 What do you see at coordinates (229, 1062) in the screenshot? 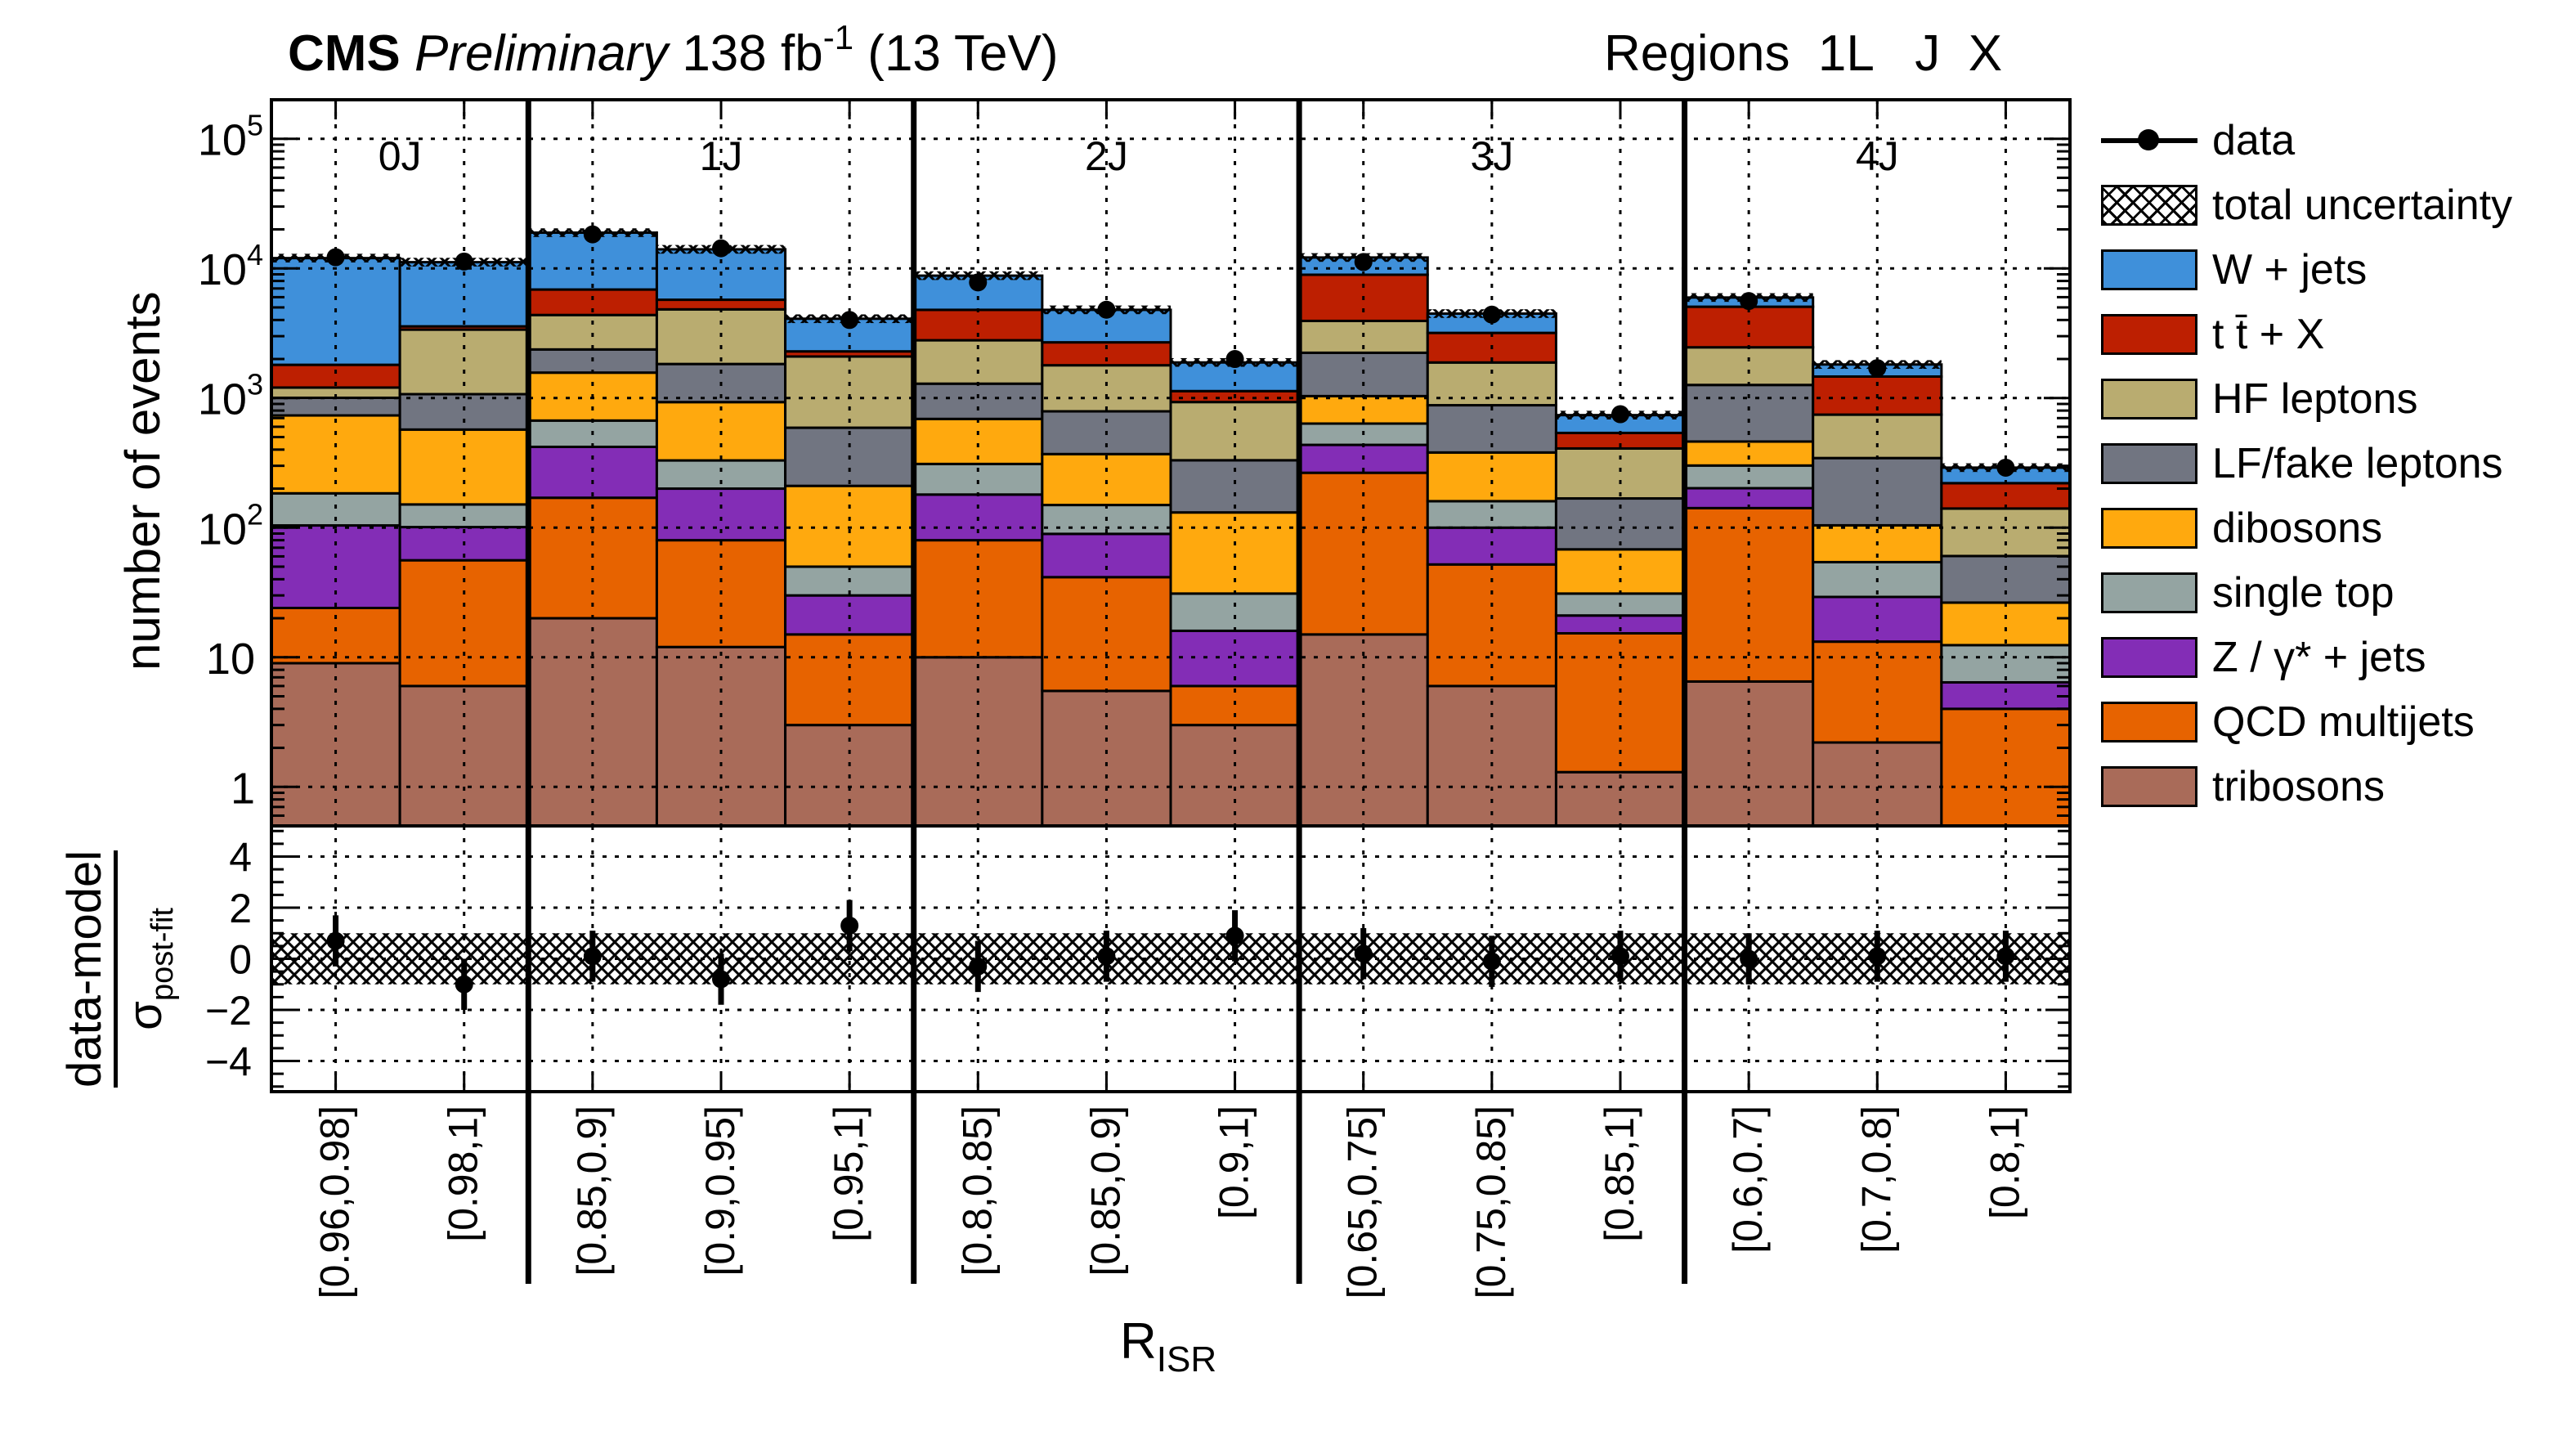
I see `ratio-tick-label: −4` at bounding box center [229, 1062].